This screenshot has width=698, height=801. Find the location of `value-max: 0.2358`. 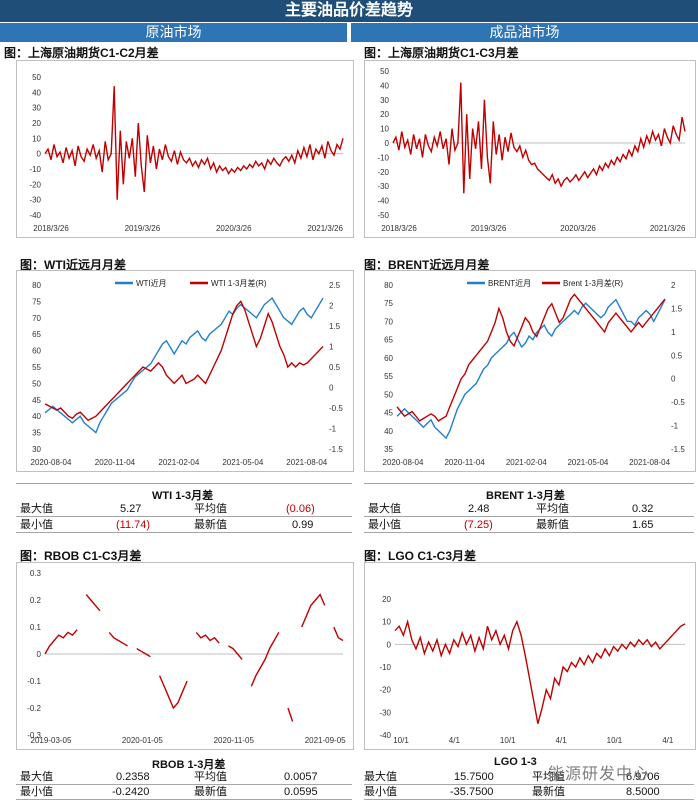

value-max: 0.2358 is located at coordinates (133, 777).